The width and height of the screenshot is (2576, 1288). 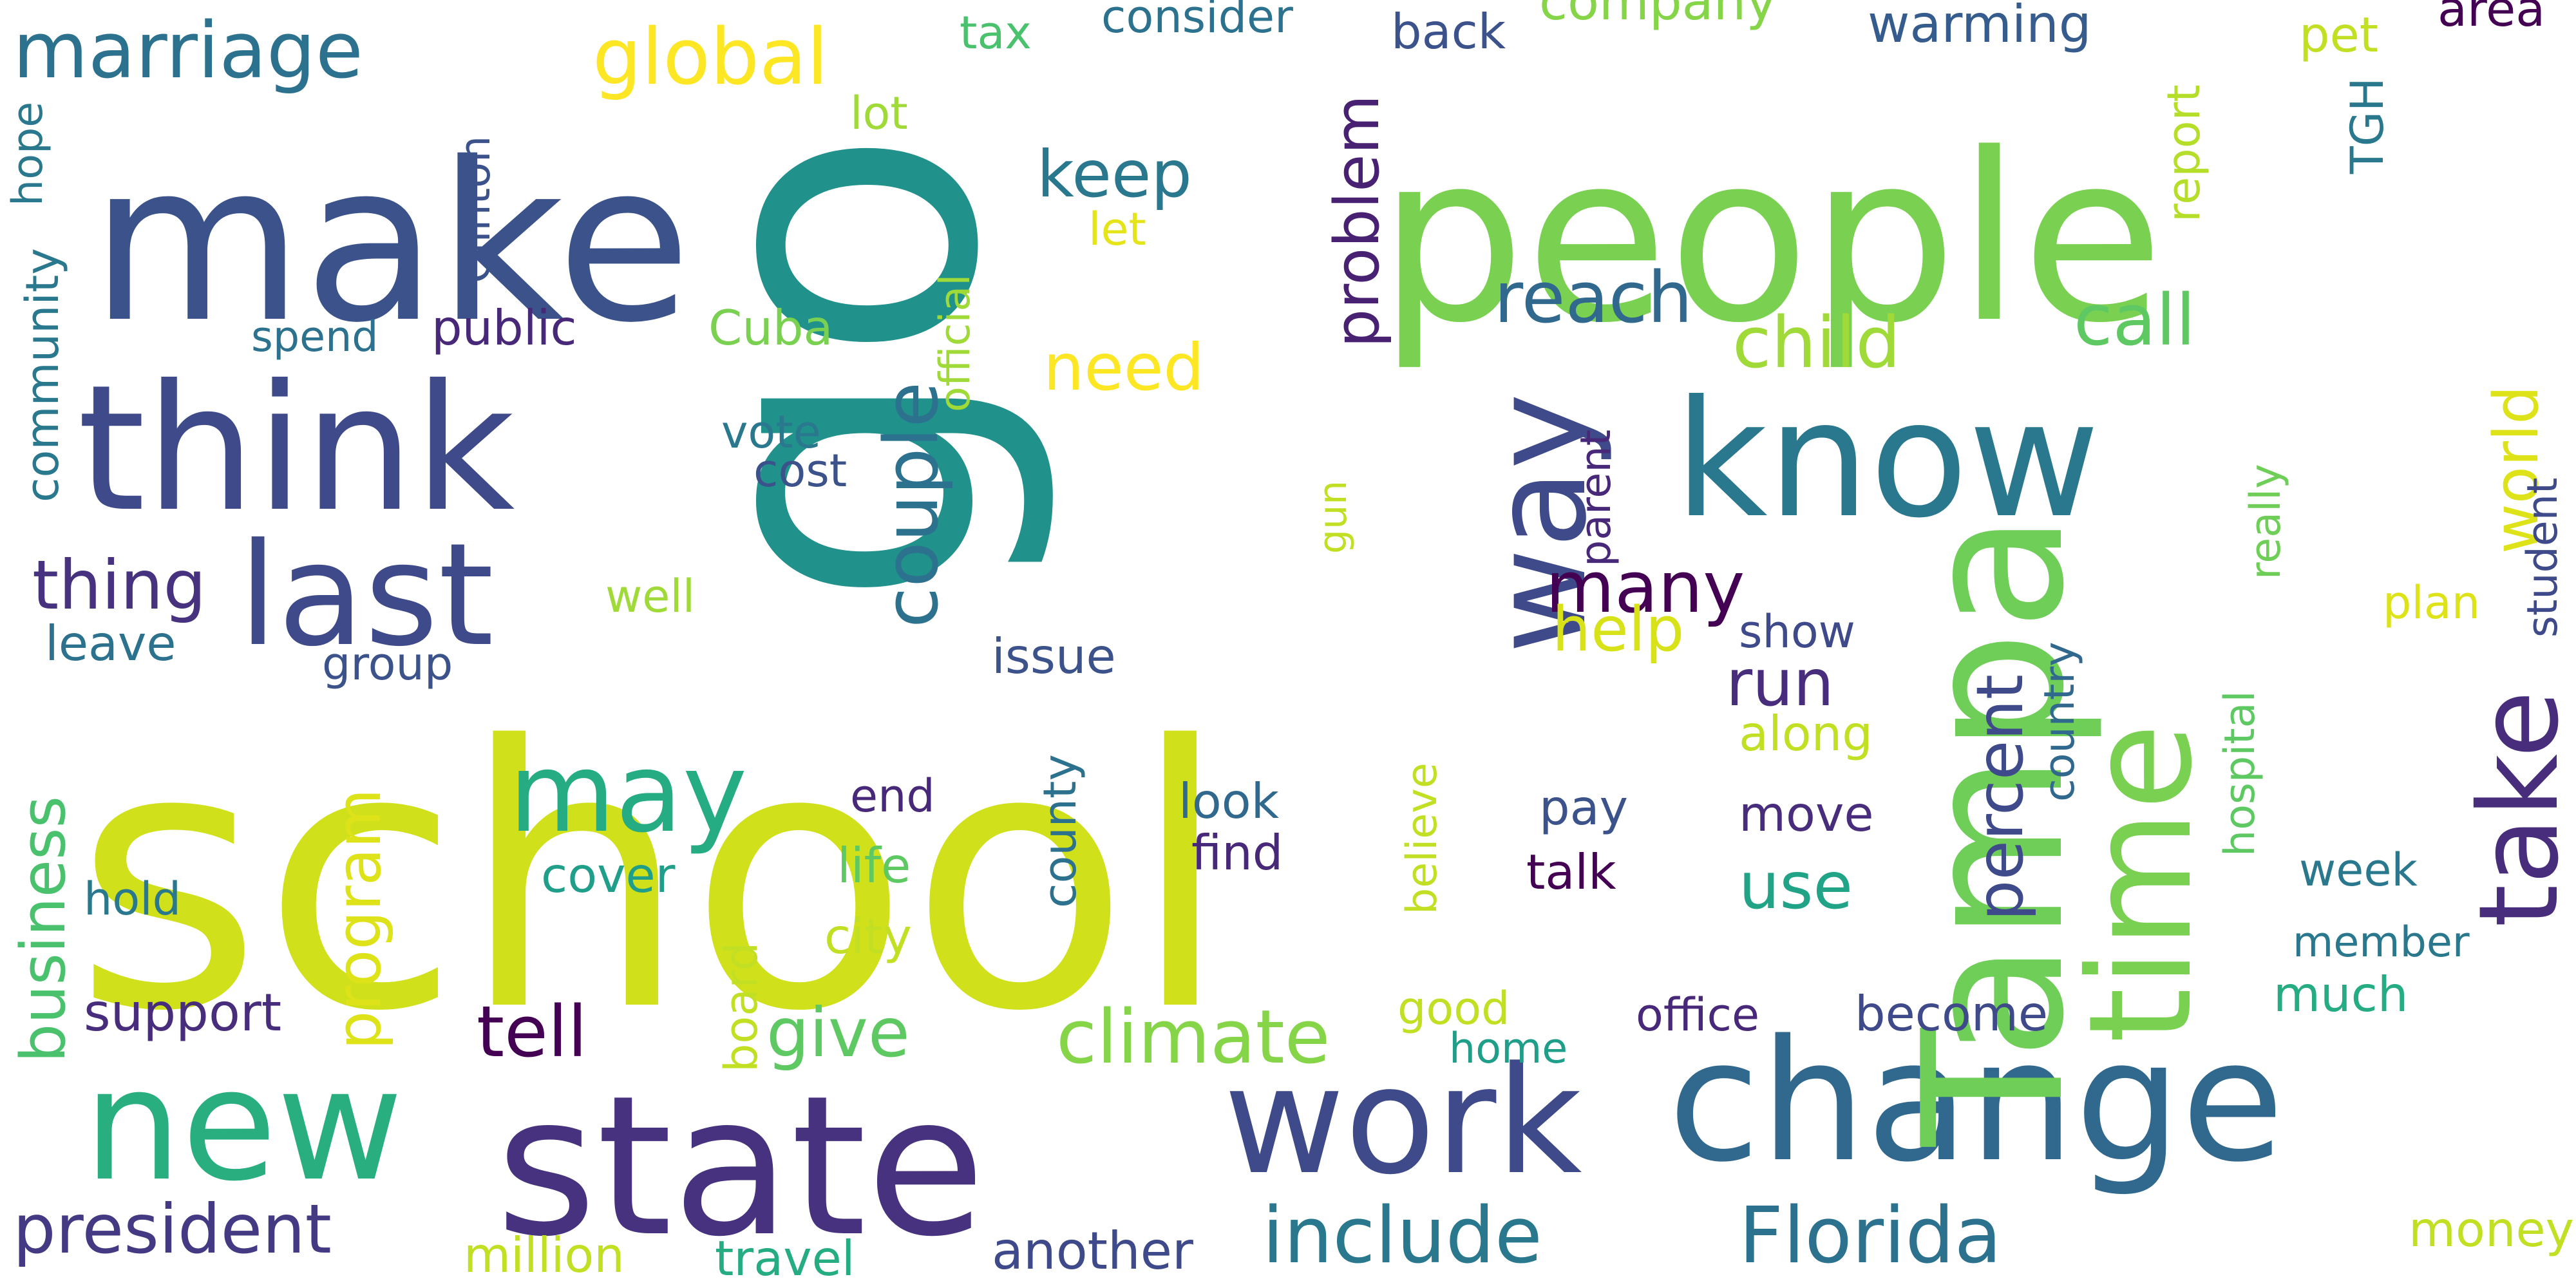 What do you see at coordinates (608, 876) in the screenshot?
I see `cloud-word-cover: cover` at bounding box center [608, 876].